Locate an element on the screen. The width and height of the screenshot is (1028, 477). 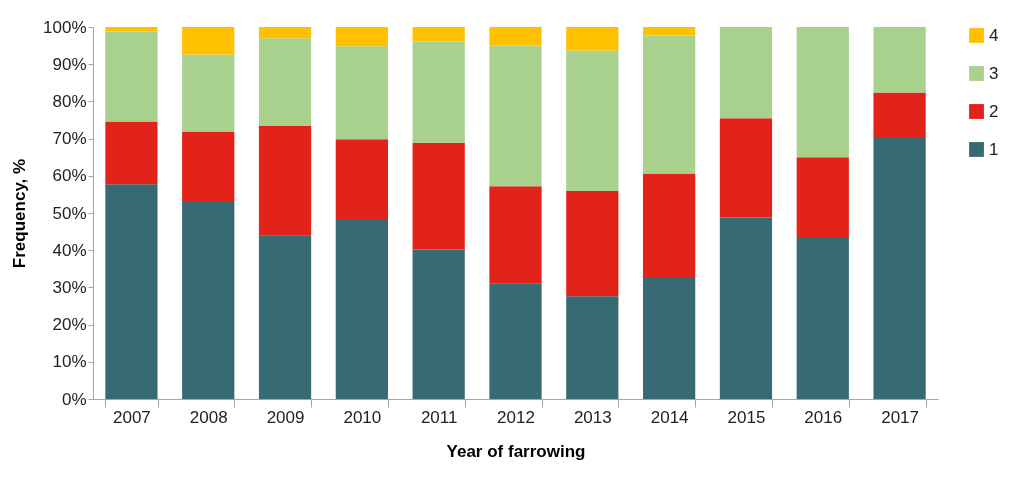
x-tick-label: 2011 is located at coordinates (439, 417).